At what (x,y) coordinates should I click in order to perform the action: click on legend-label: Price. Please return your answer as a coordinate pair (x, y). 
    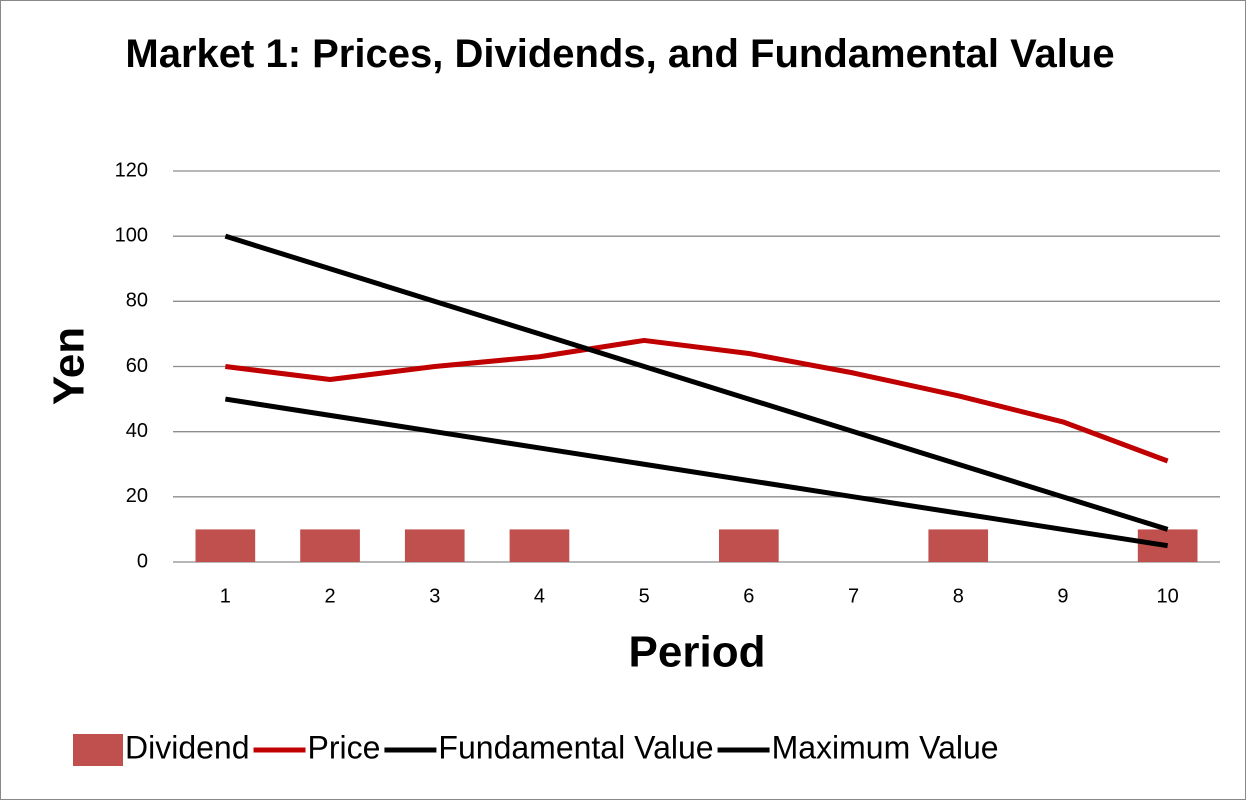
    Looking at the image, I should click on (344, 747).